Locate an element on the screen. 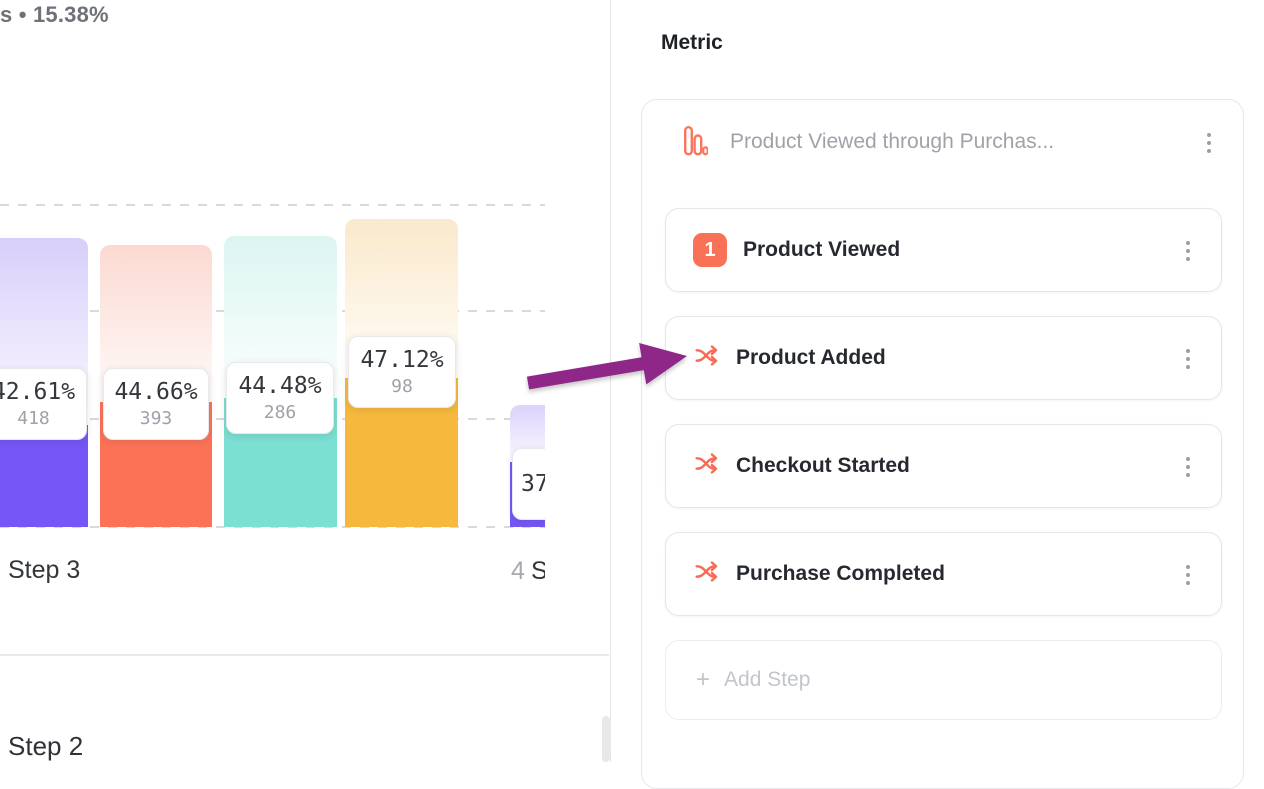 This screenshot has width=1264, height=789. step-label: Checkout Started is located at coordinates (823, 465).